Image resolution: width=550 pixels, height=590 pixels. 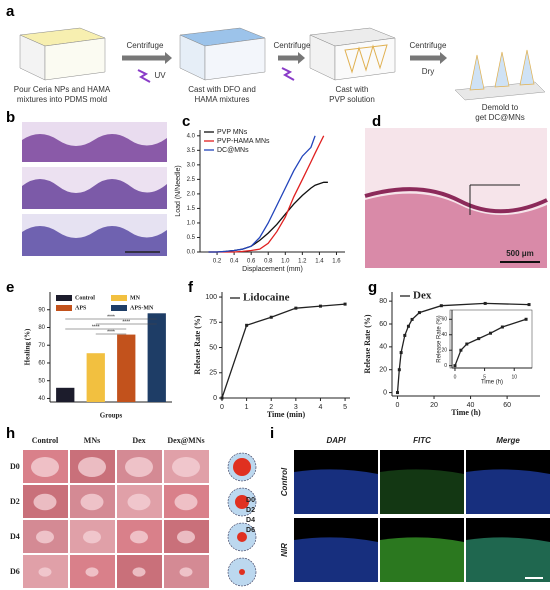 I want to click on x-tick-label: 1.6, so click(x=336, y=262).